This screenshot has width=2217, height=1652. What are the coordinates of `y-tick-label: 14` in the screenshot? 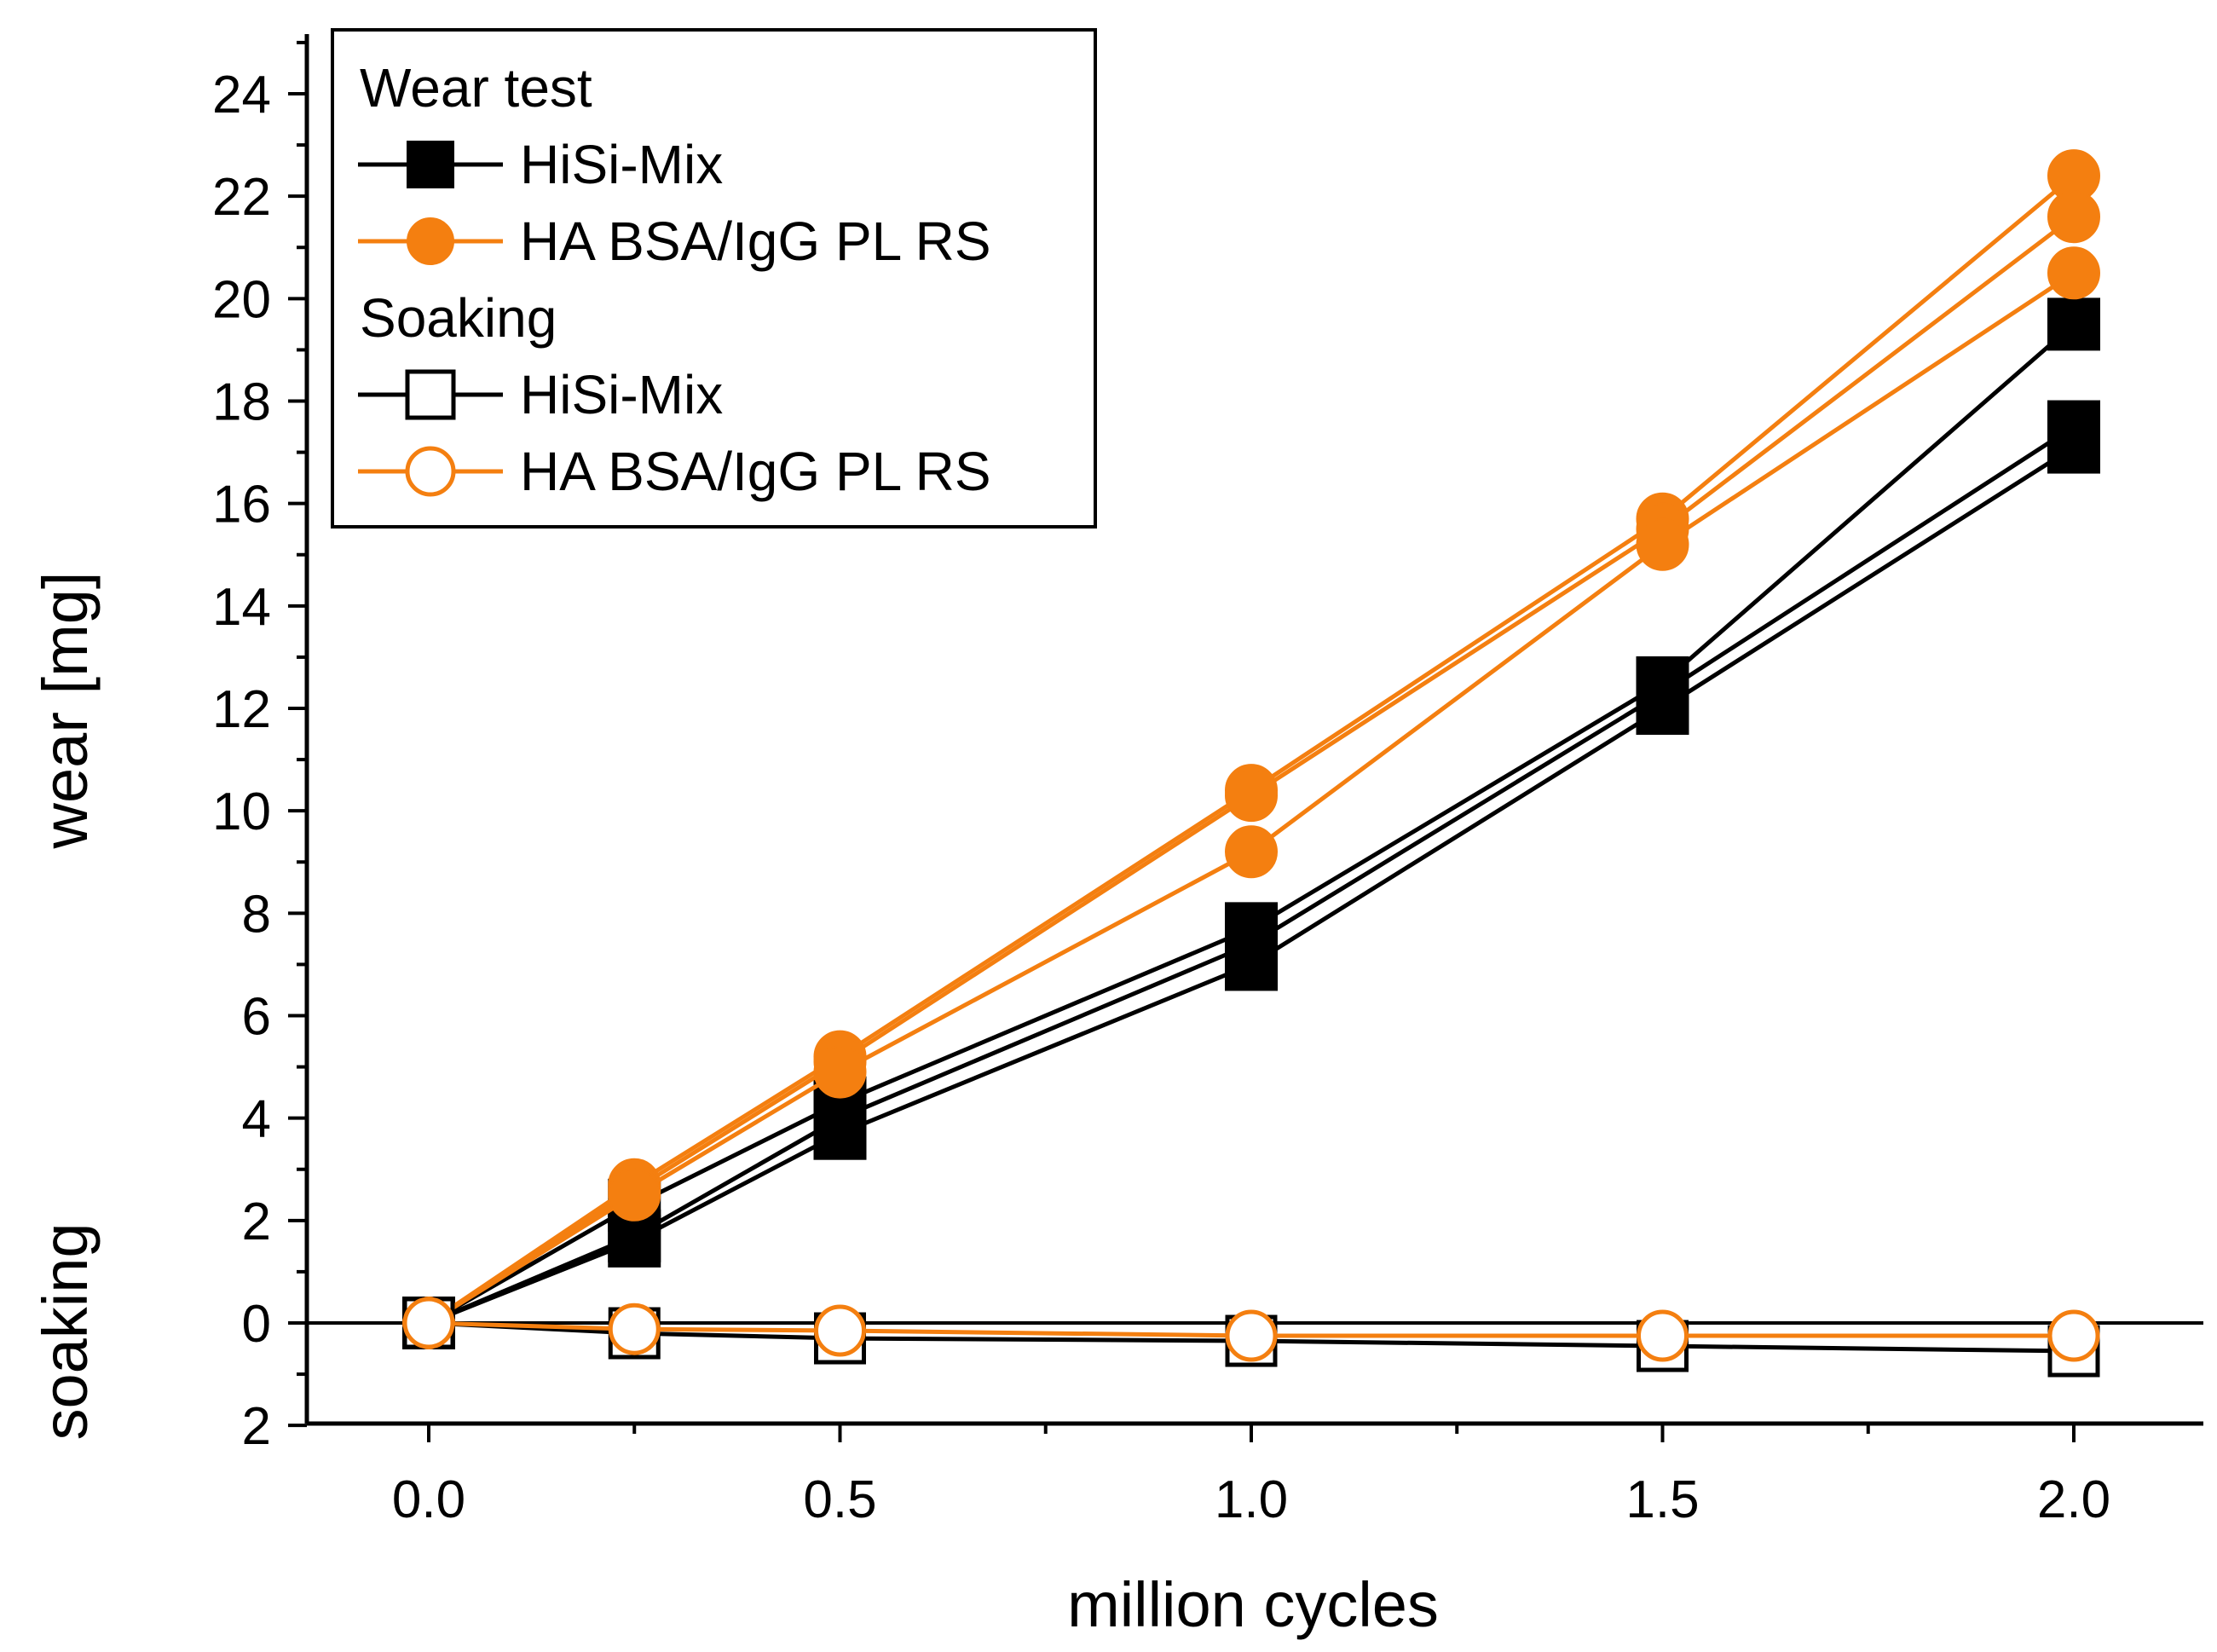 It's located at (241, 607).